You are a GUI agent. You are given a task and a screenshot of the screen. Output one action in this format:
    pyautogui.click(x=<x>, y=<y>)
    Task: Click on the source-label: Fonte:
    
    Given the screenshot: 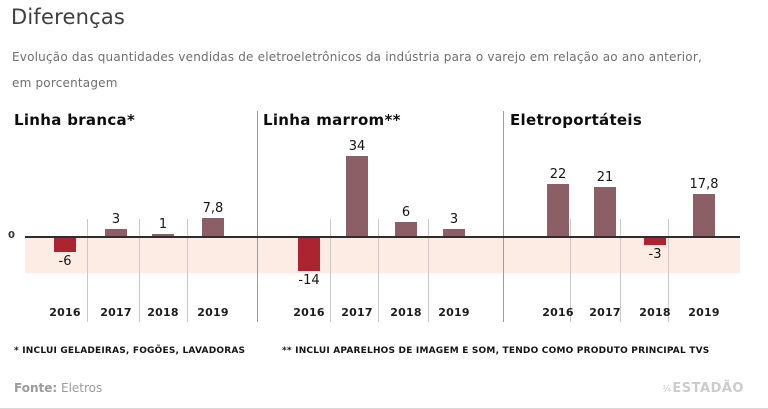 What is the action you would take?
    pyautogui.click(x=36, y=388)
    